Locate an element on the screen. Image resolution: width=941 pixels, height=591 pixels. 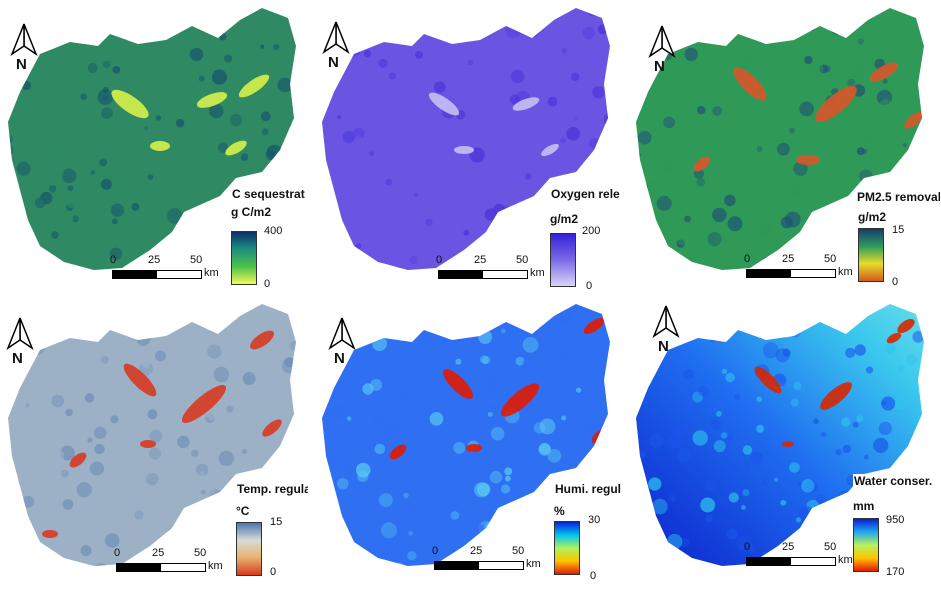
scale-bar-track is located at coordinates (479, 565).